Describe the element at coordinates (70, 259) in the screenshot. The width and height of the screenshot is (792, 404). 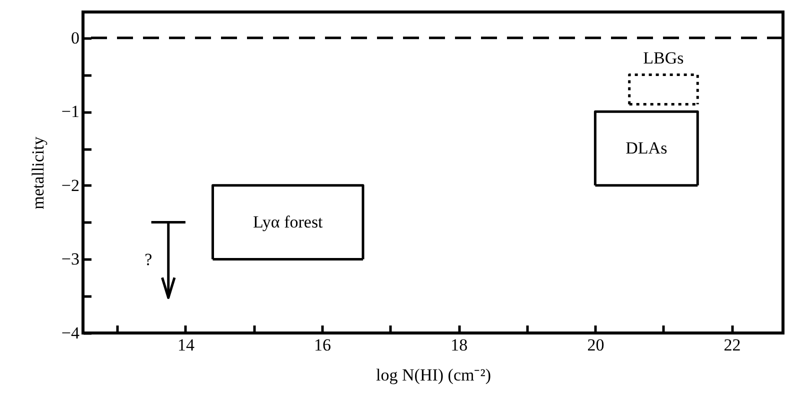
I see `y-tick-label: −3` at that location.